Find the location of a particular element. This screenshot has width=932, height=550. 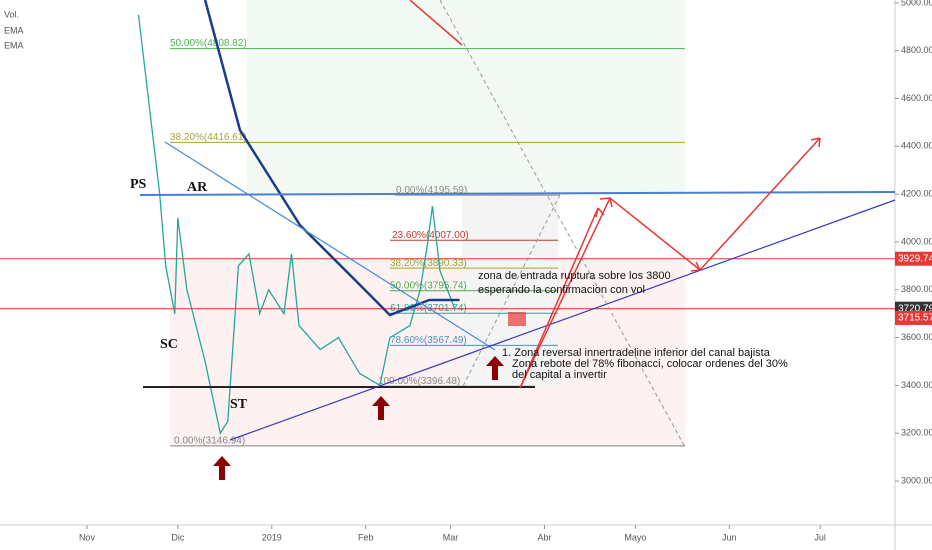

y-tick-label: 5000.00 is located at coordinates (916, 3).